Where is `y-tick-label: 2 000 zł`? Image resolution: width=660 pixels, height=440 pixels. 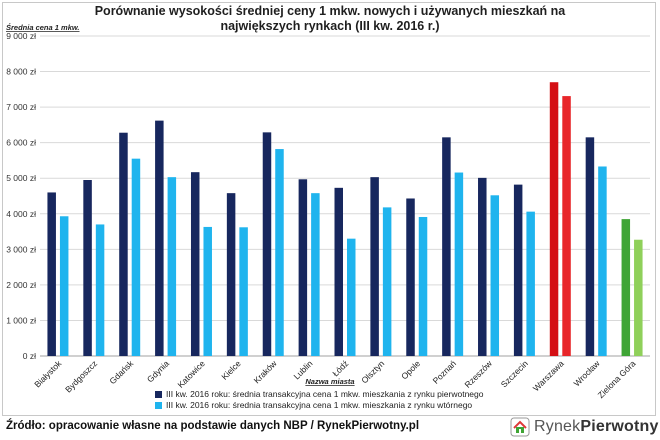 y-tick-label: 2 000 zł is located at coordinates (21, 285).